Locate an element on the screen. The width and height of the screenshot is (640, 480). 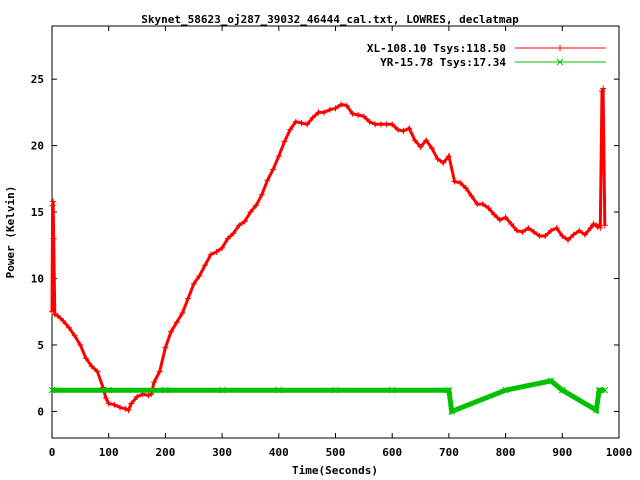
y-axis-label: Power (Kelvin) is located at coordinates (10, 232).